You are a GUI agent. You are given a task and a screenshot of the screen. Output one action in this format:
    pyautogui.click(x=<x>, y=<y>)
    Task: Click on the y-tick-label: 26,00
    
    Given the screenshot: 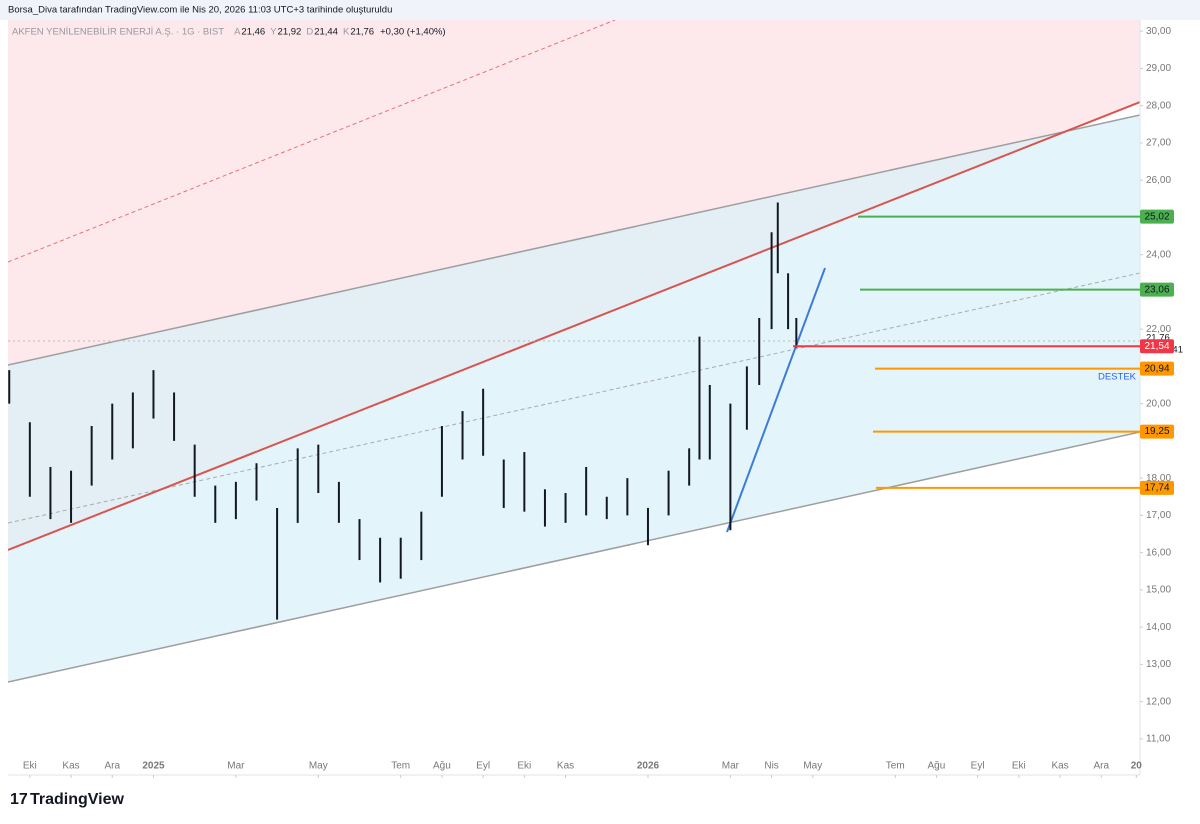 What is the action you would take?
    pyautogui.click(x=1158, y=180)
    